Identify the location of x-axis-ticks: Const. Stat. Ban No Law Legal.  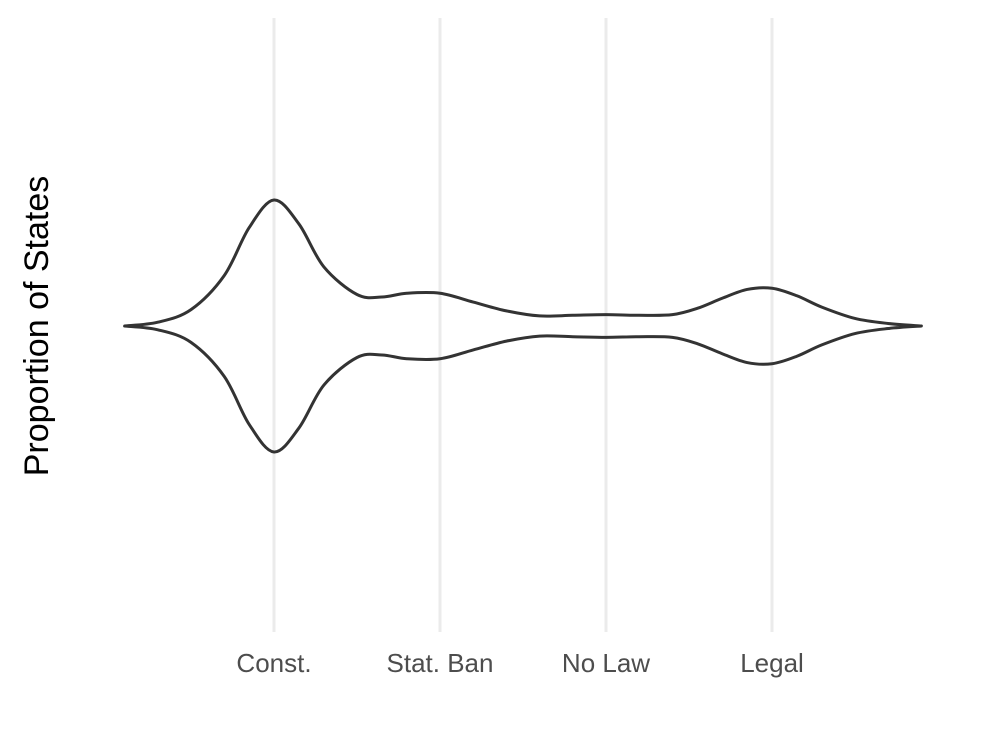
(519, 663).